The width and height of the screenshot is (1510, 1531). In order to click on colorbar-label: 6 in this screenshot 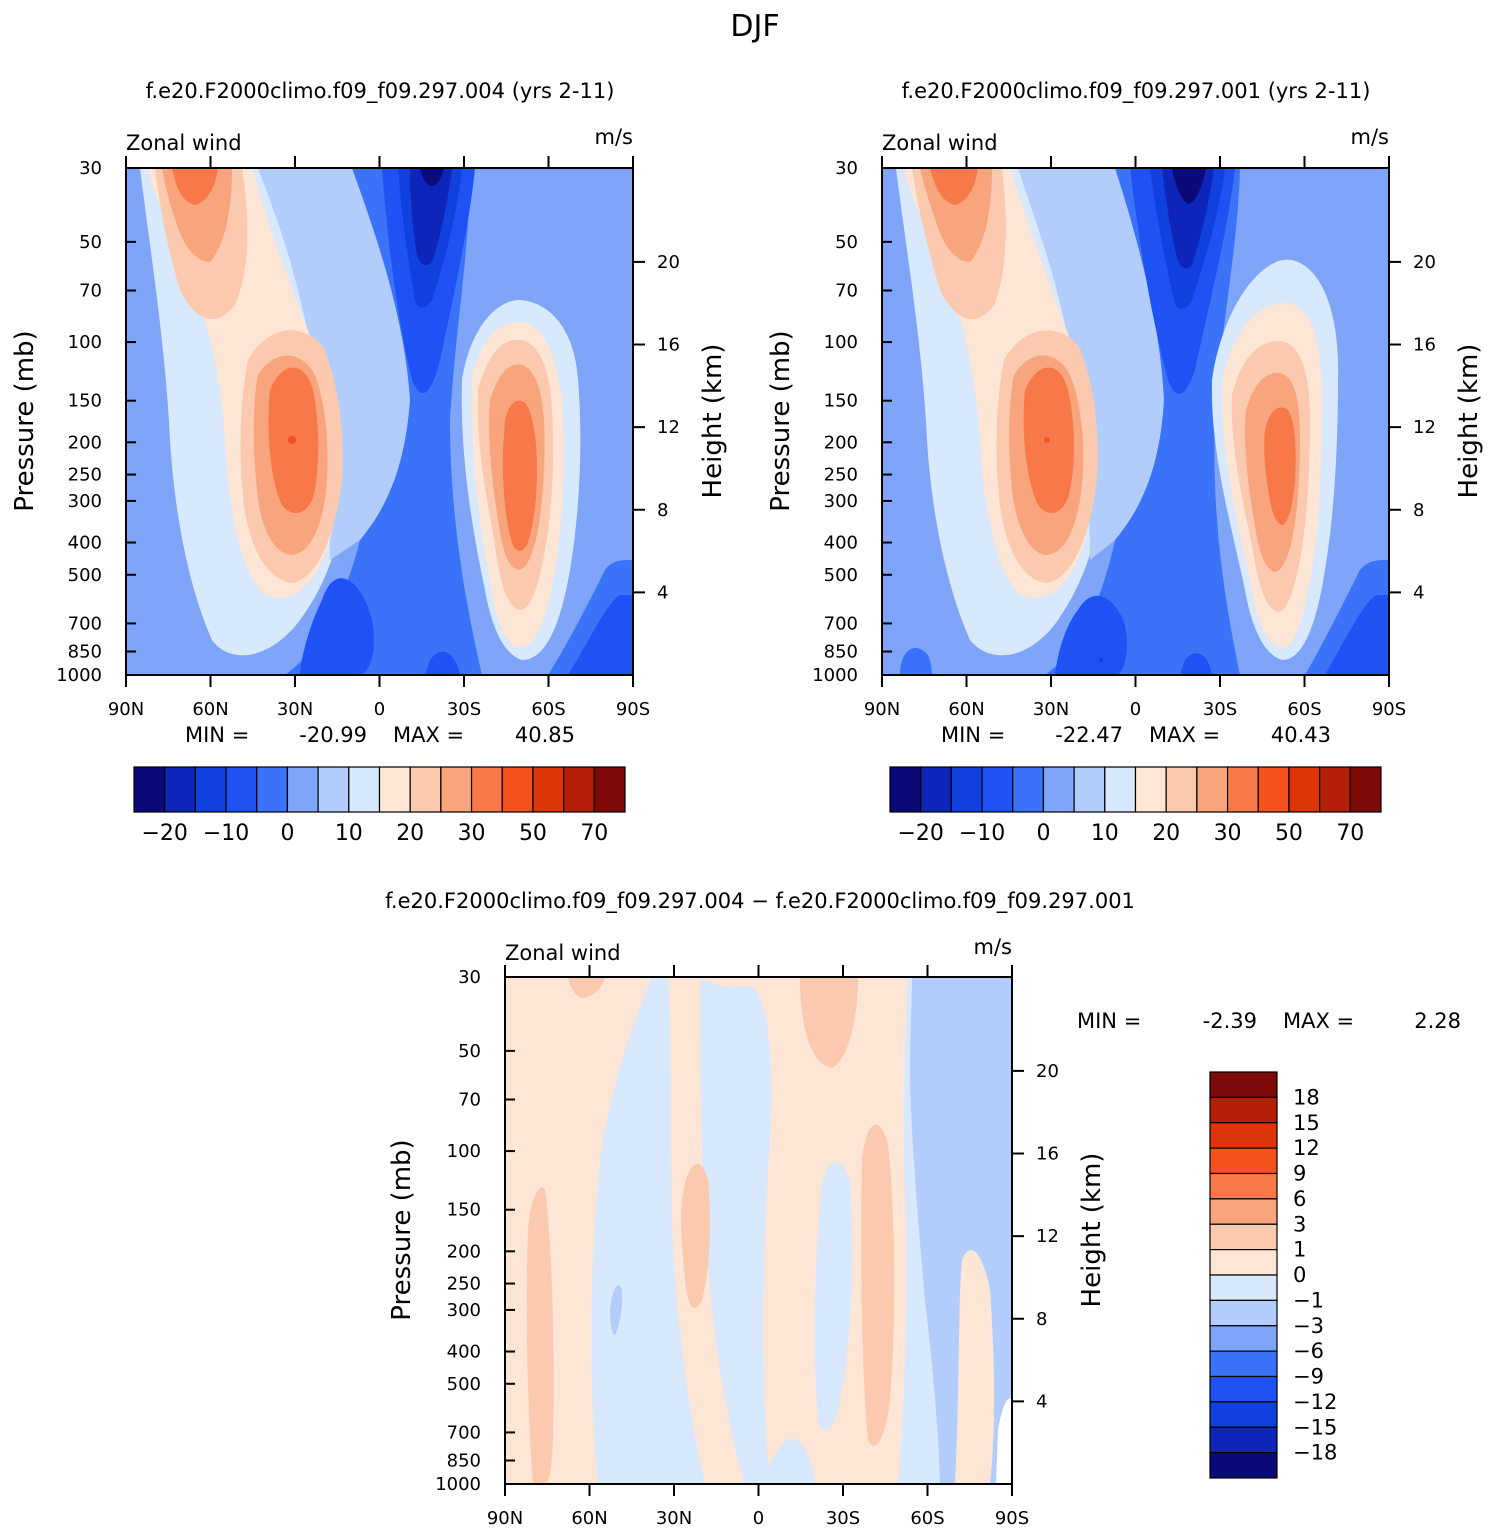, I will do `click(1299, 1199)`.